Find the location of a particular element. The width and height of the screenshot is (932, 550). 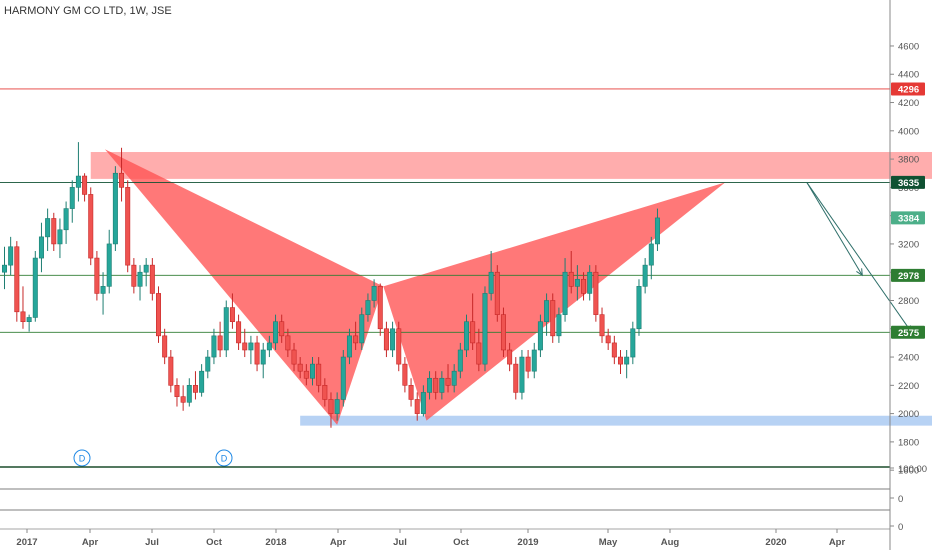

price-tick-label: 2800 is located at coordinates (908, 301).